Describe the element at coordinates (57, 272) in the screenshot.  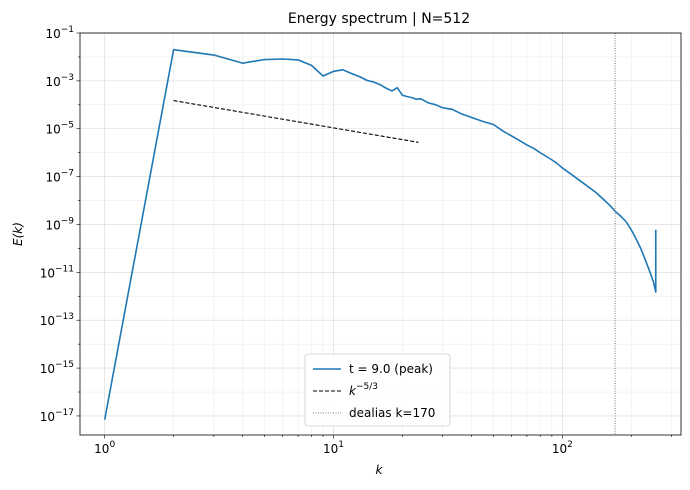
I see `y-tick-label: 10⁻¹¹` at that location.